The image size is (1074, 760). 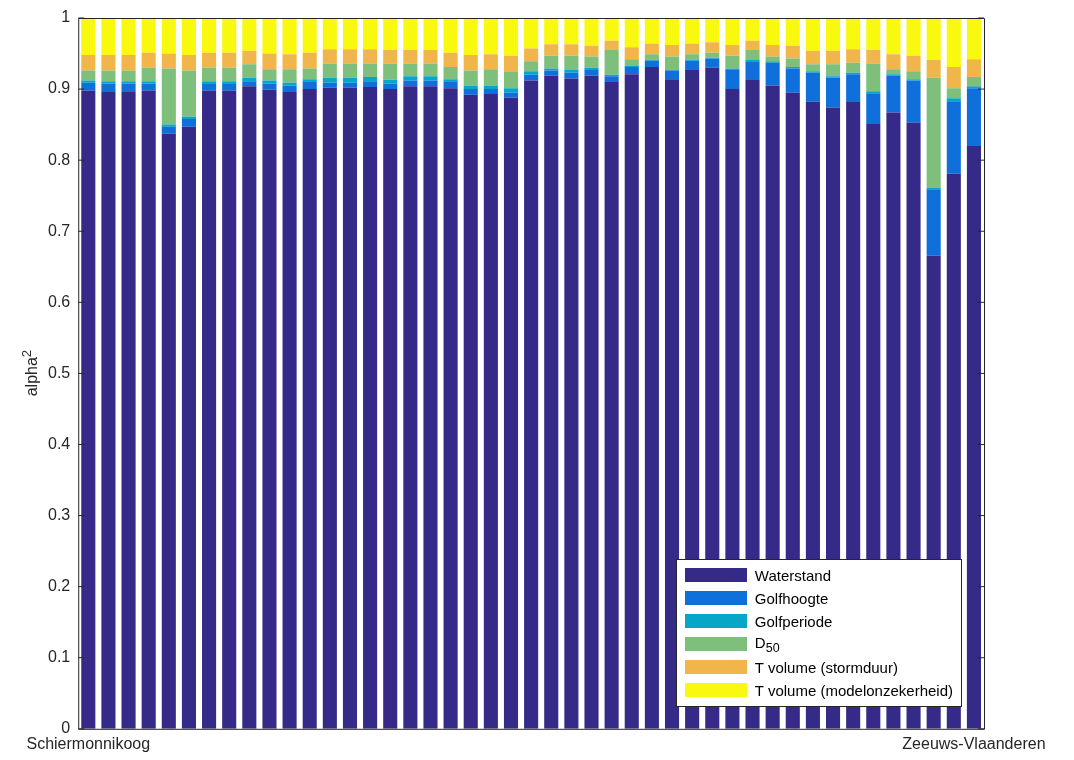 What do you see at coordinates (59, 586) in the screenshot?
I see `y-tick-label: 0.2` at bounding box center [59, 586].